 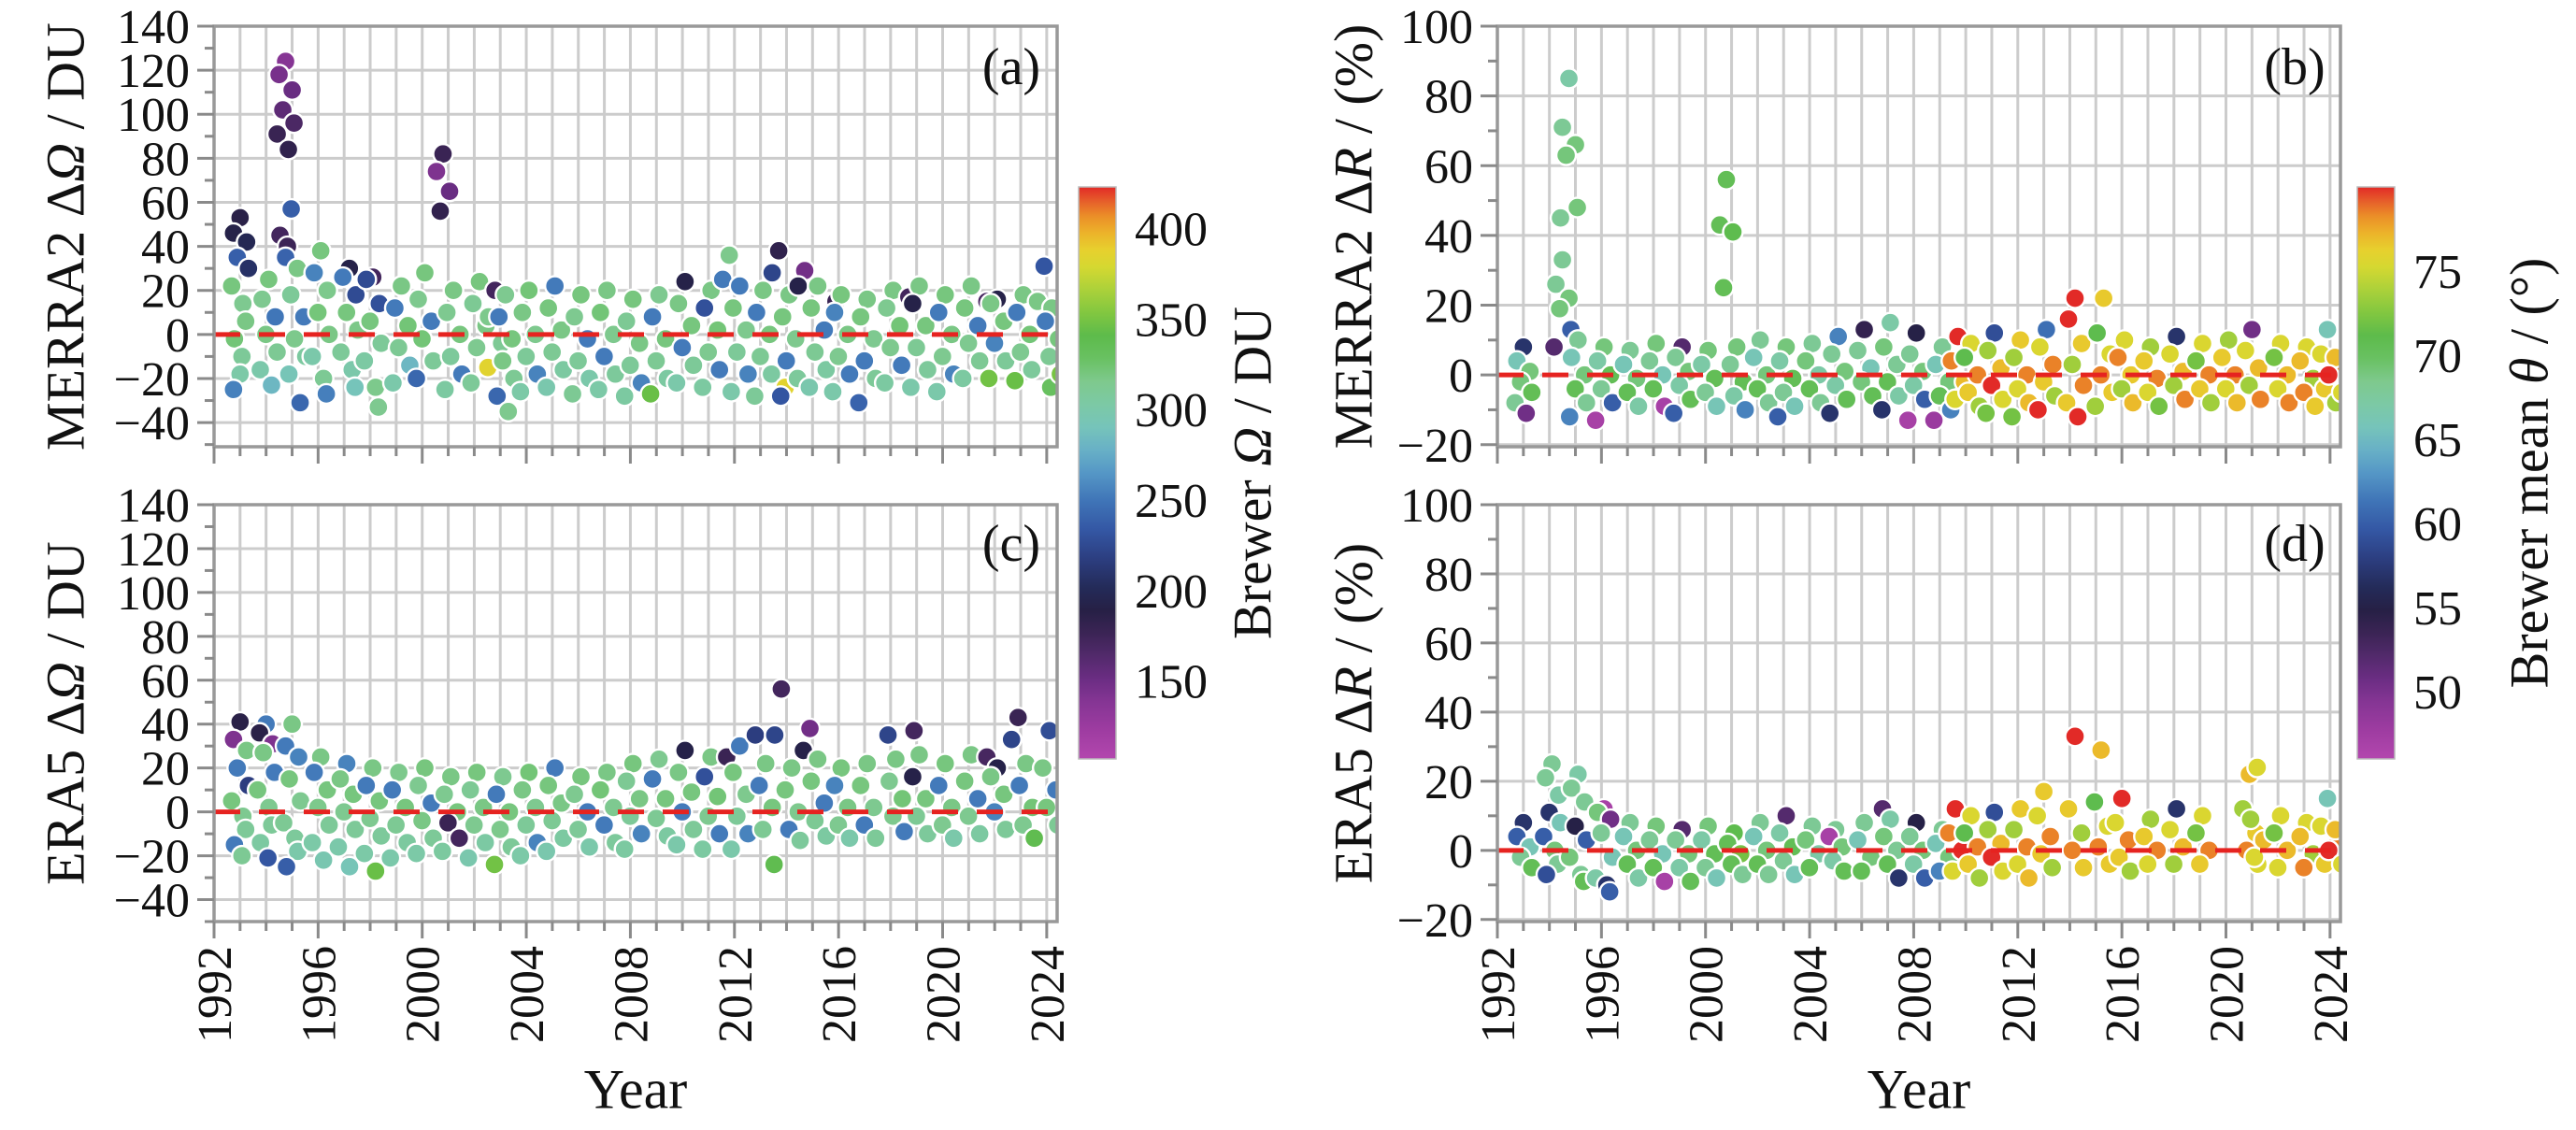 I want to click on svg-text: 400, so click(x=1171, y=230).